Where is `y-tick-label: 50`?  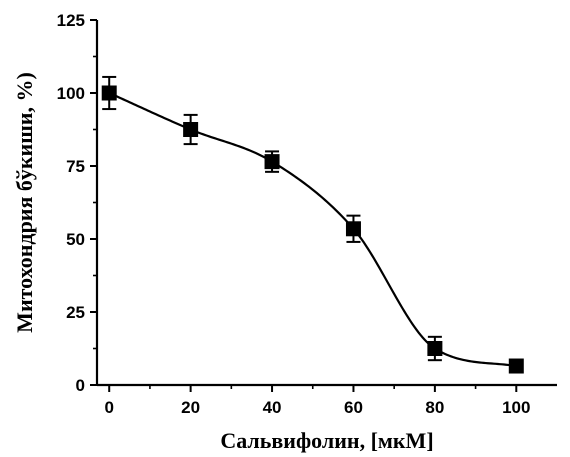 y-tick-label: 50 is located at coordinates (75, 239).